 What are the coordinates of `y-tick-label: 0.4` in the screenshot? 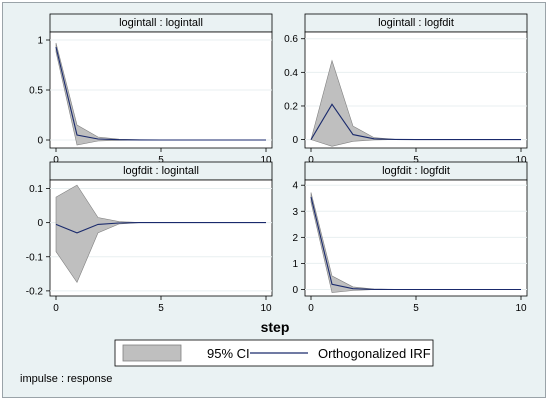 It's located at (291, 73).